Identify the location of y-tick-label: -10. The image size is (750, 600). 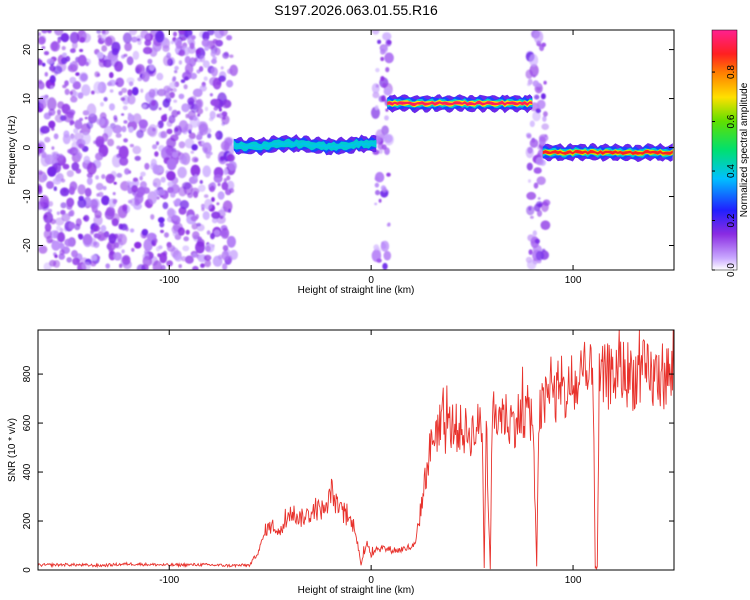
(27, 196).